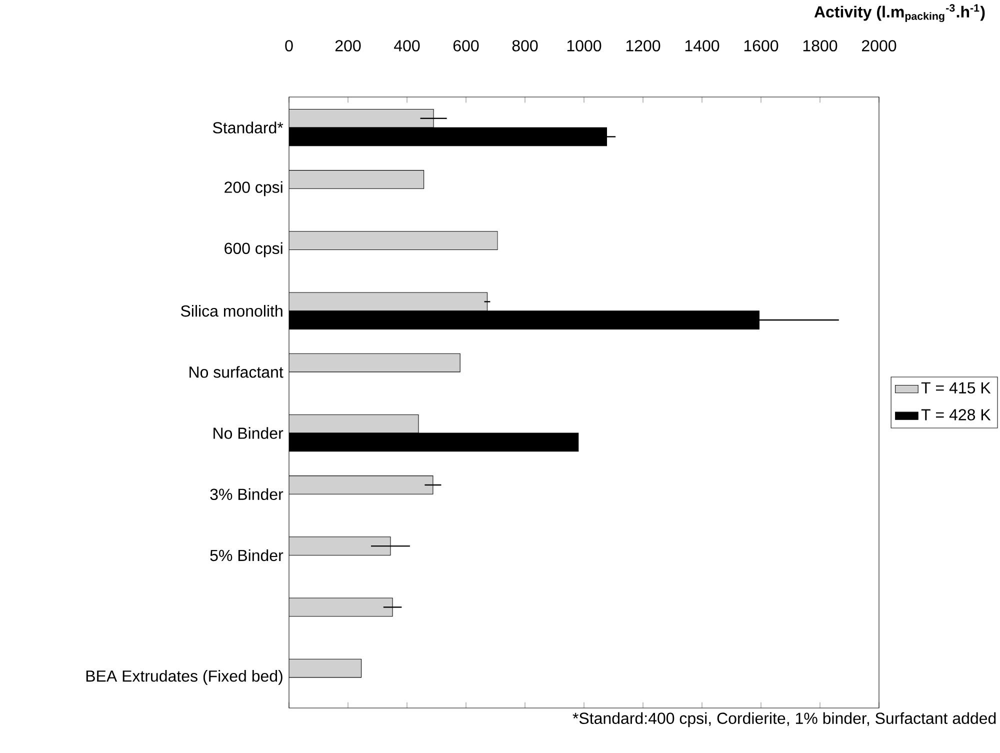 Image resolution: width=1000 pixels, height=753 pixels. What do you see at coordinates (899, 13) in the screenshot?
I see `x-axis-title: Activity (l.m$_{packing}$$^{-3}$.h$^{-1}$)` at bounding box center [899, 13].